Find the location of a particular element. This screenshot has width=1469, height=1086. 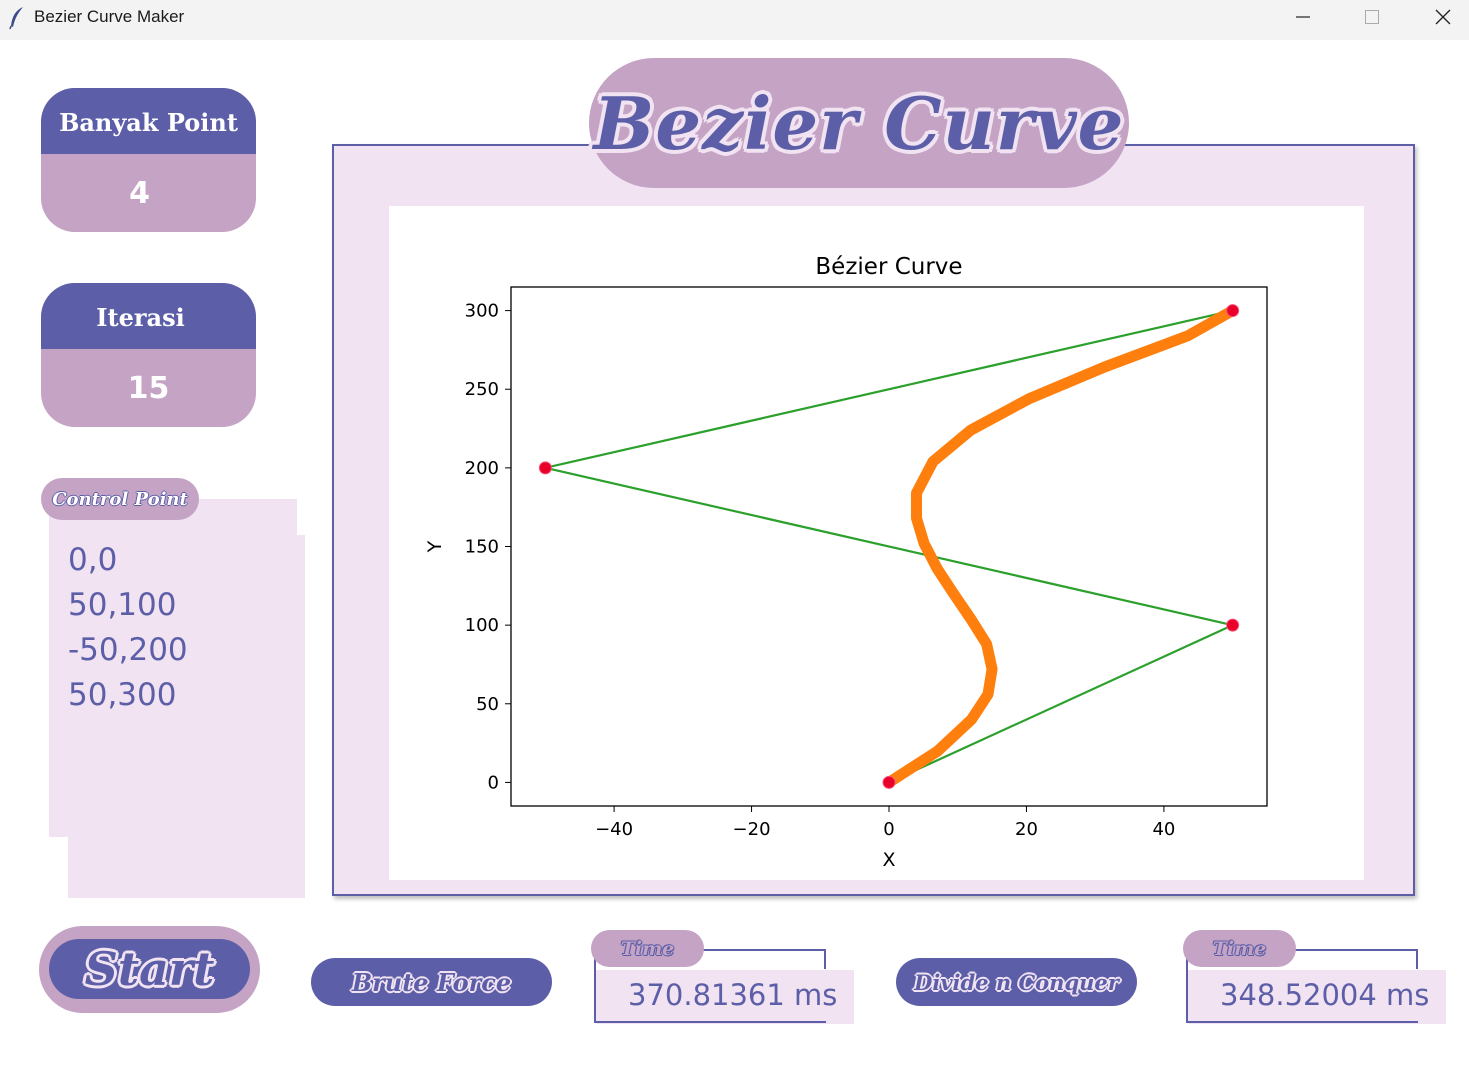

x-tick-label: 0 is located at coordinates (888, 829).